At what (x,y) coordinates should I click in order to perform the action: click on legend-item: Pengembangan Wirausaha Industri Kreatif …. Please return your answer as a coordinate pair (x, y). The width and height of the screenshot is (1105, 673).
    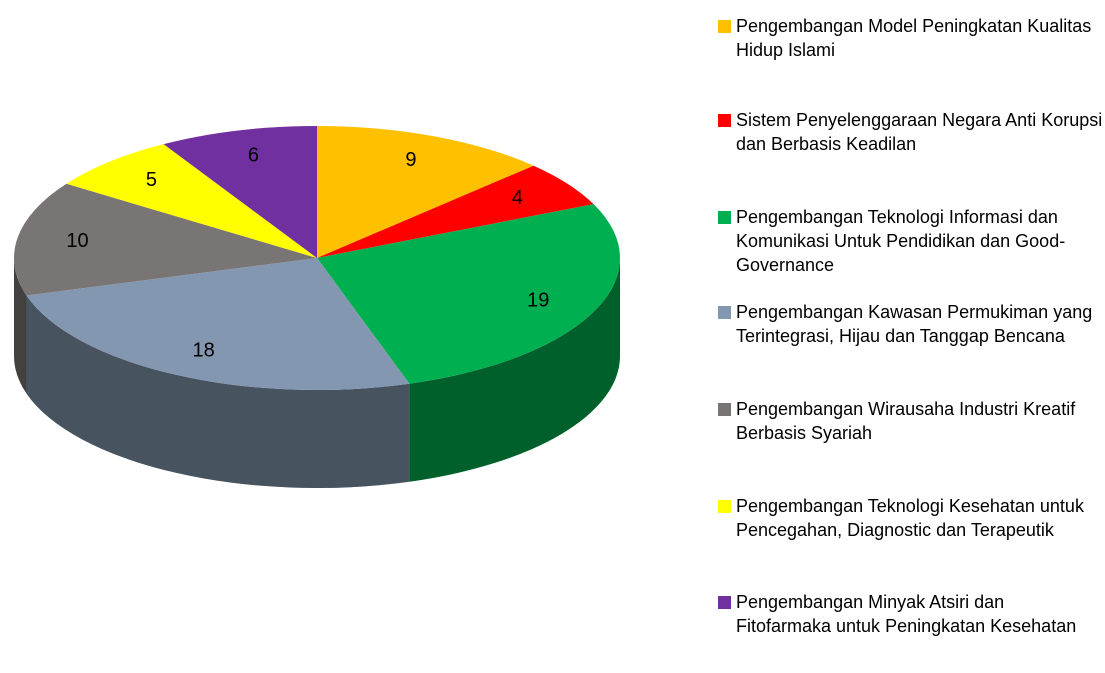
    Looking at the image, I should click on (910, 421).